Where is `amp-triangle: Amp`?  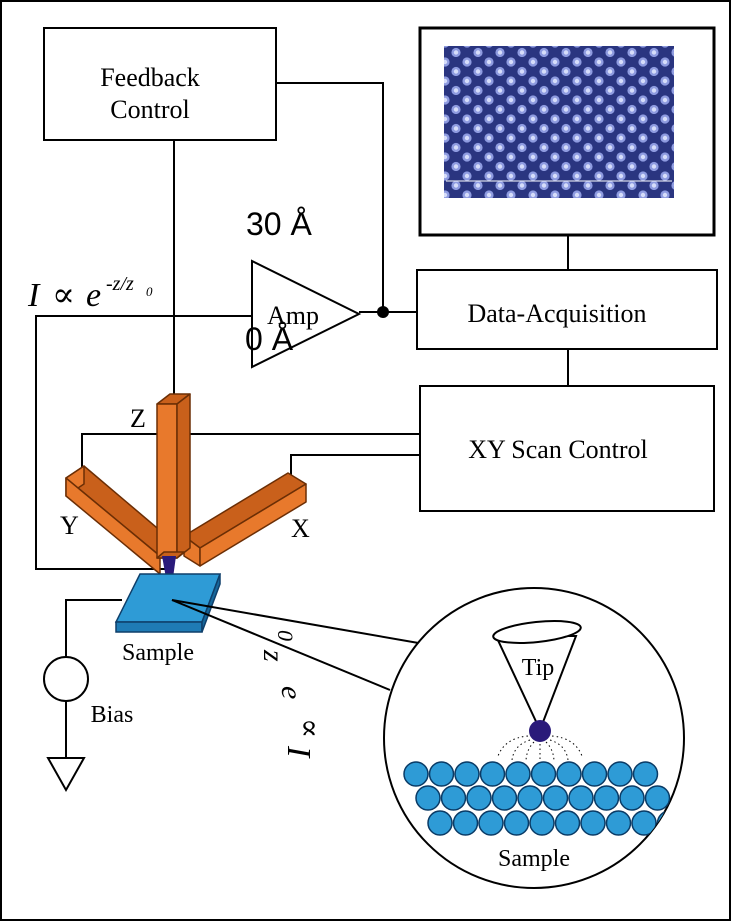
amp-triangle: Amp is located at coordinates (306, 314).